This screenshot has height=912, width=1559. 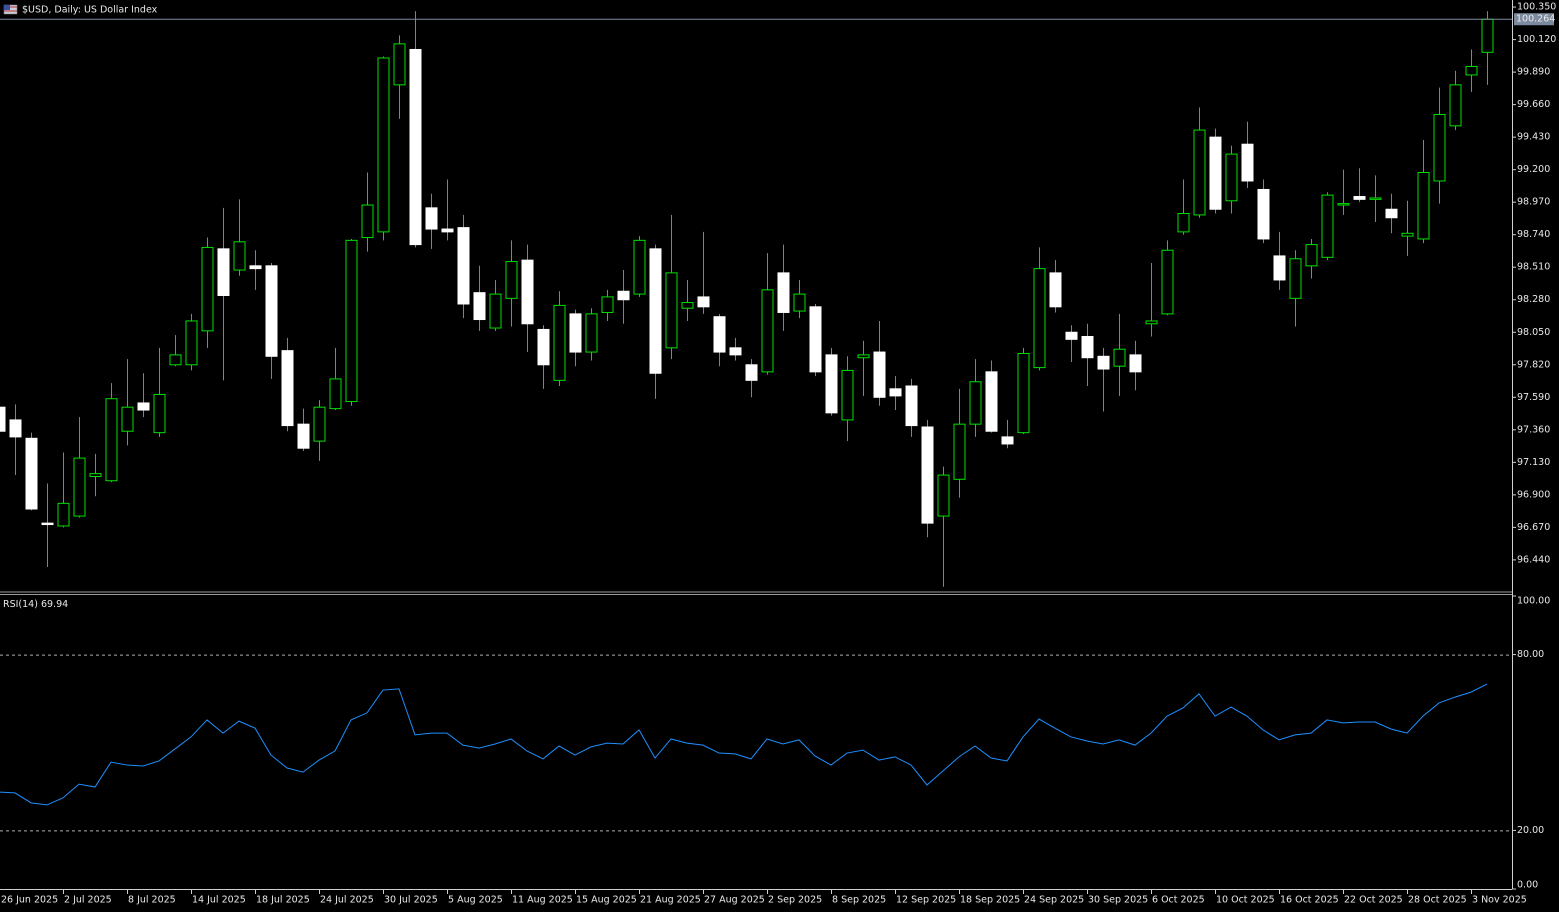 I want to click on x-tick-label: 28 Oct 2025, so click(x=1437, y=900).